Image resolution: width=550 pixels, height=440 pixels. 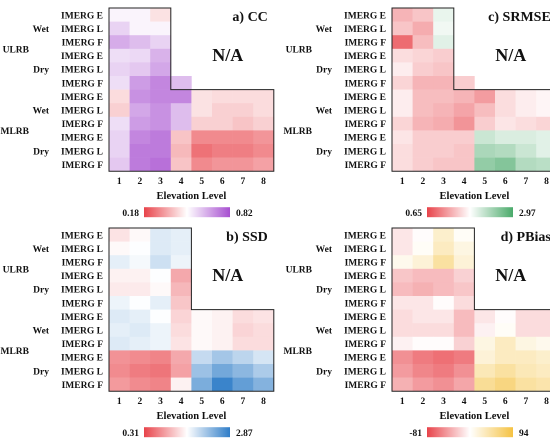 What do you see at coordinates (247, 237) in the screenshot?
I see `panel-title: b) SSD` at bounding box center [247, 237].